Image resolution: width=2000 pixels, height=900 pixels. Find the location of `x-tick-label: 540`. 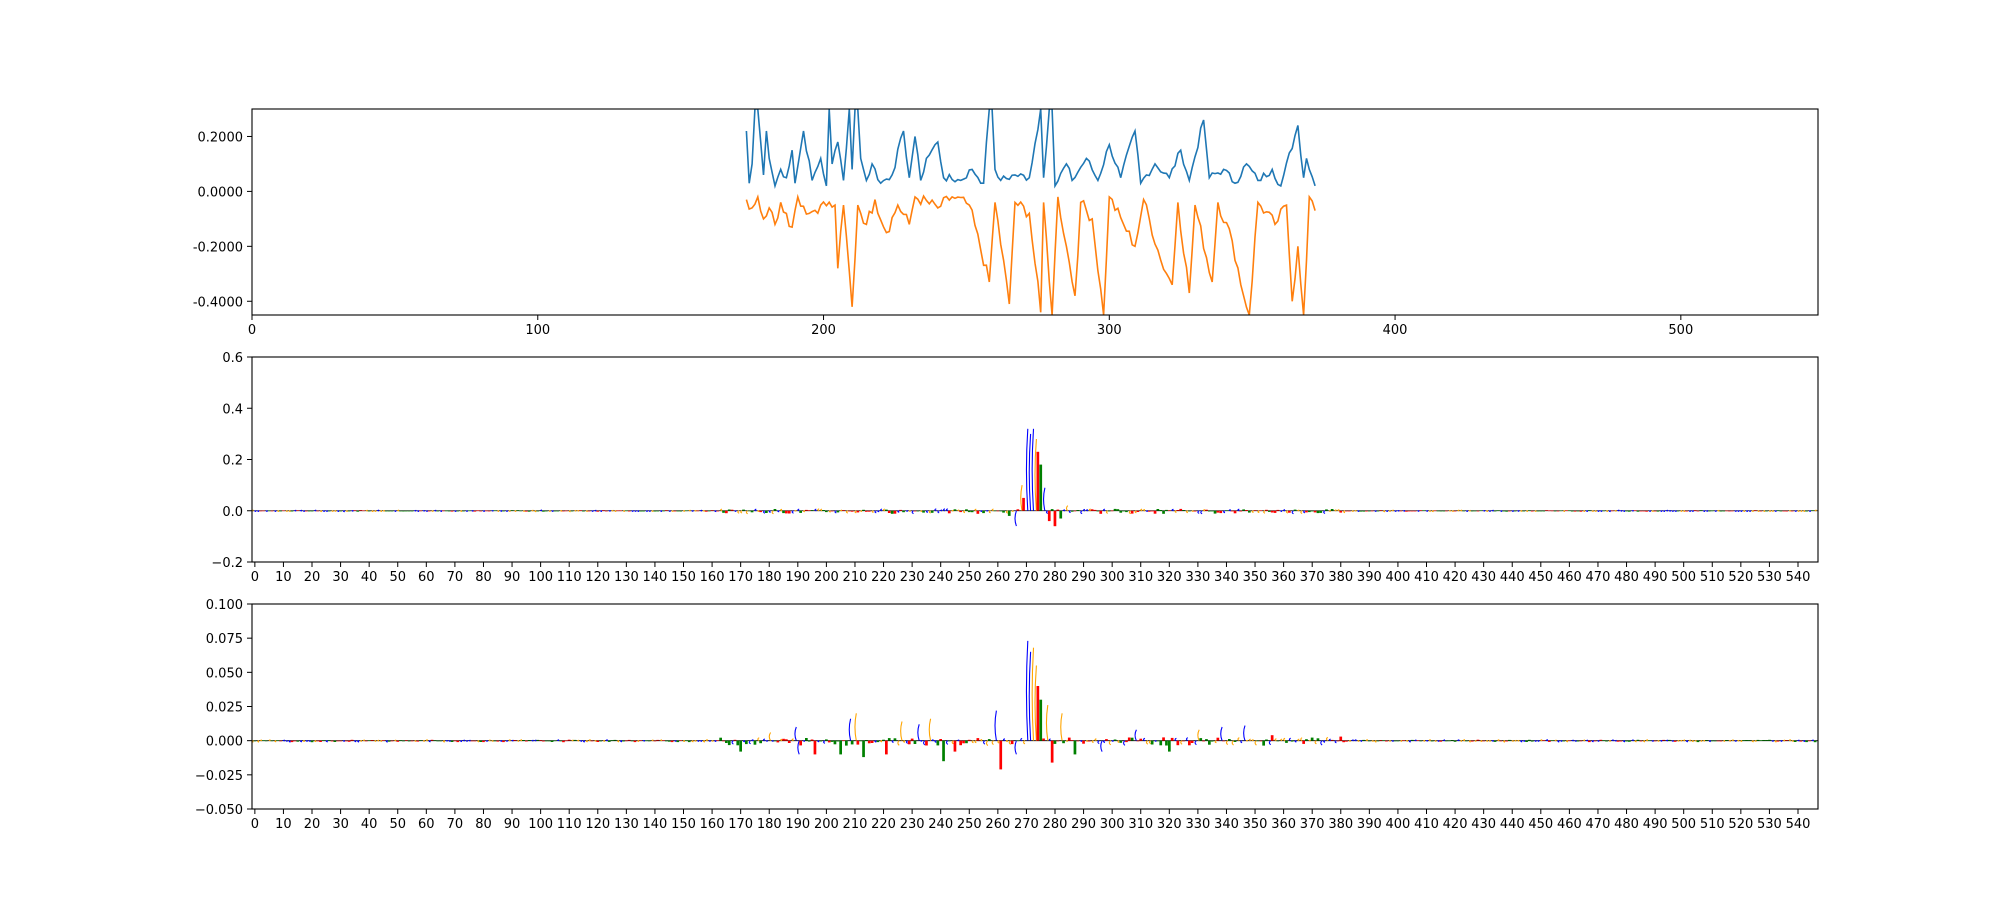

x-tick-label: 540 is located at coordinates (1798, 577).